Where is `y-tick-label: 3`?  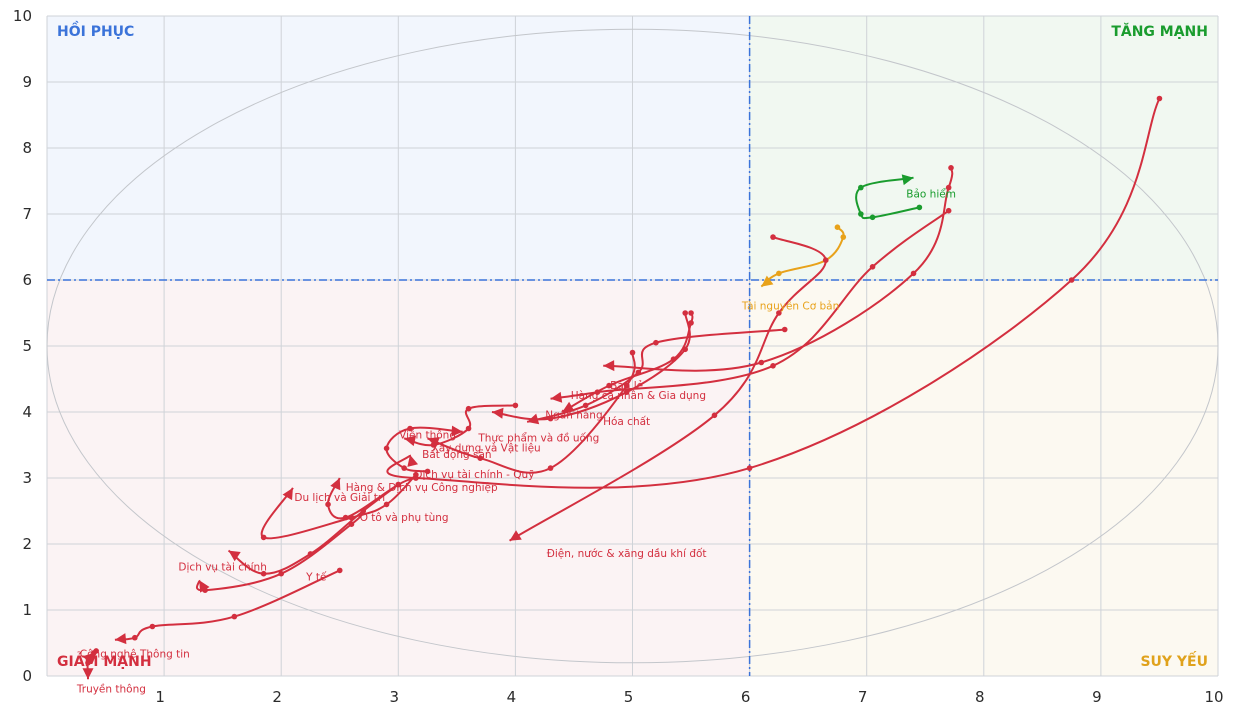
y-tick-label: 3 is located at coordinates (27, 478).